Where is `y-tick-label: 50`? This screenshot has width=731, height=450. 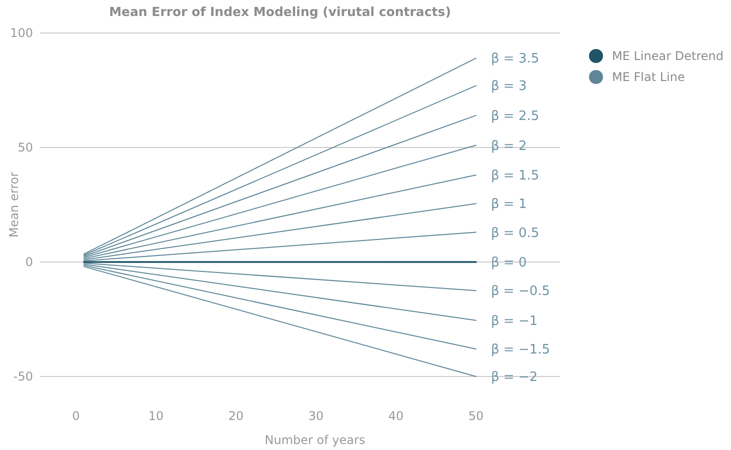
y-tick-label: 50 is located at coordinates (25, 147).